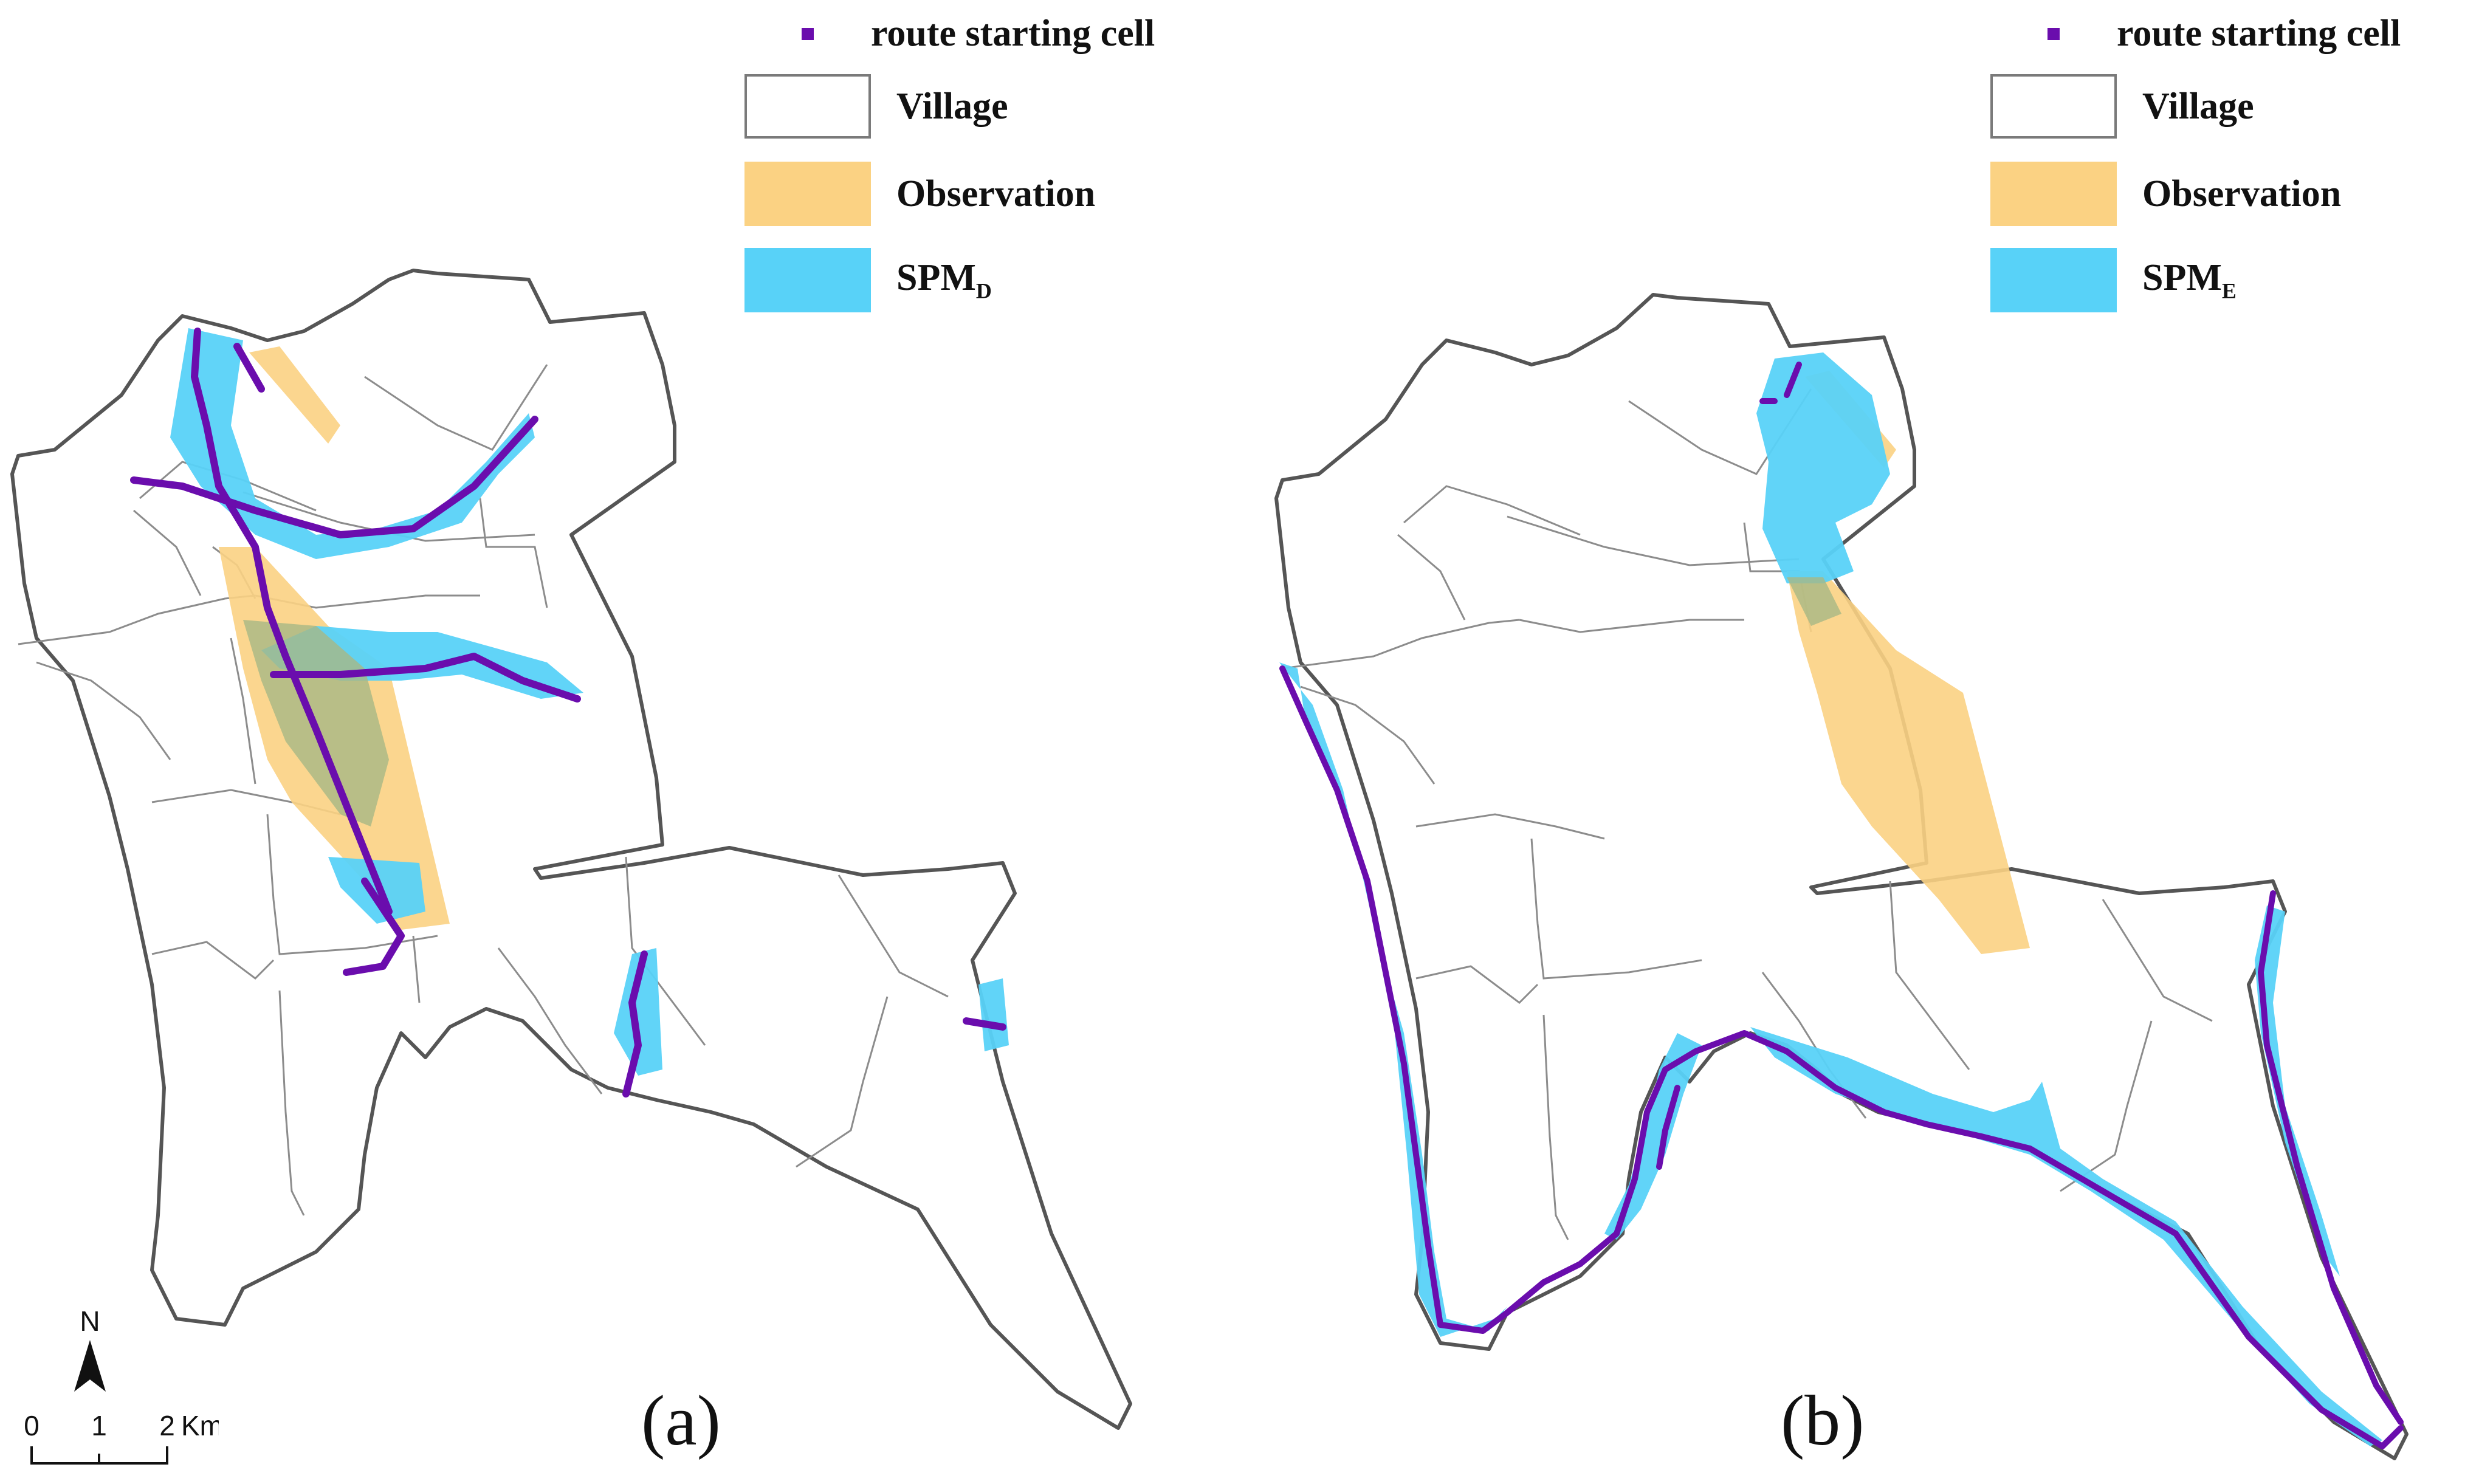  I want to click on legend-label-spm: SPME, so click(2189, 279).